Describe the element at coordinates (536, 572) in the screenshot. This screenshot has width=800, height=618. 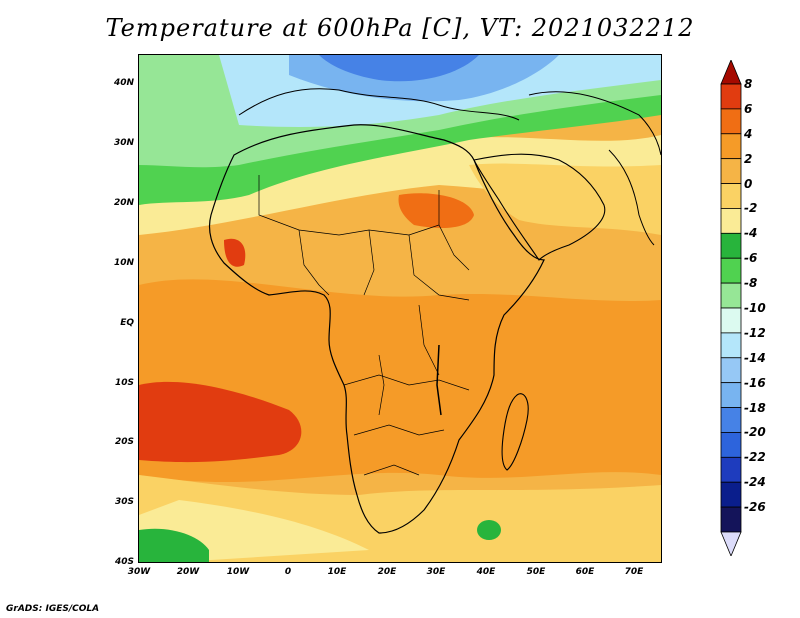
I see `lon-label: 50E` at that location.